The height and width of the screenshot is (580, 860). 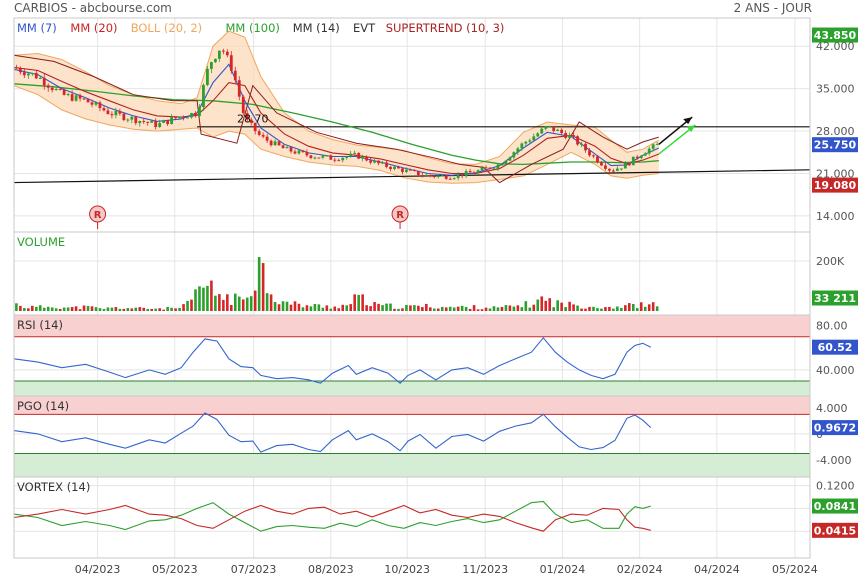 I want to click on chart-title: CARBIOS - abcbourse.com, so click(x=93, y=8).